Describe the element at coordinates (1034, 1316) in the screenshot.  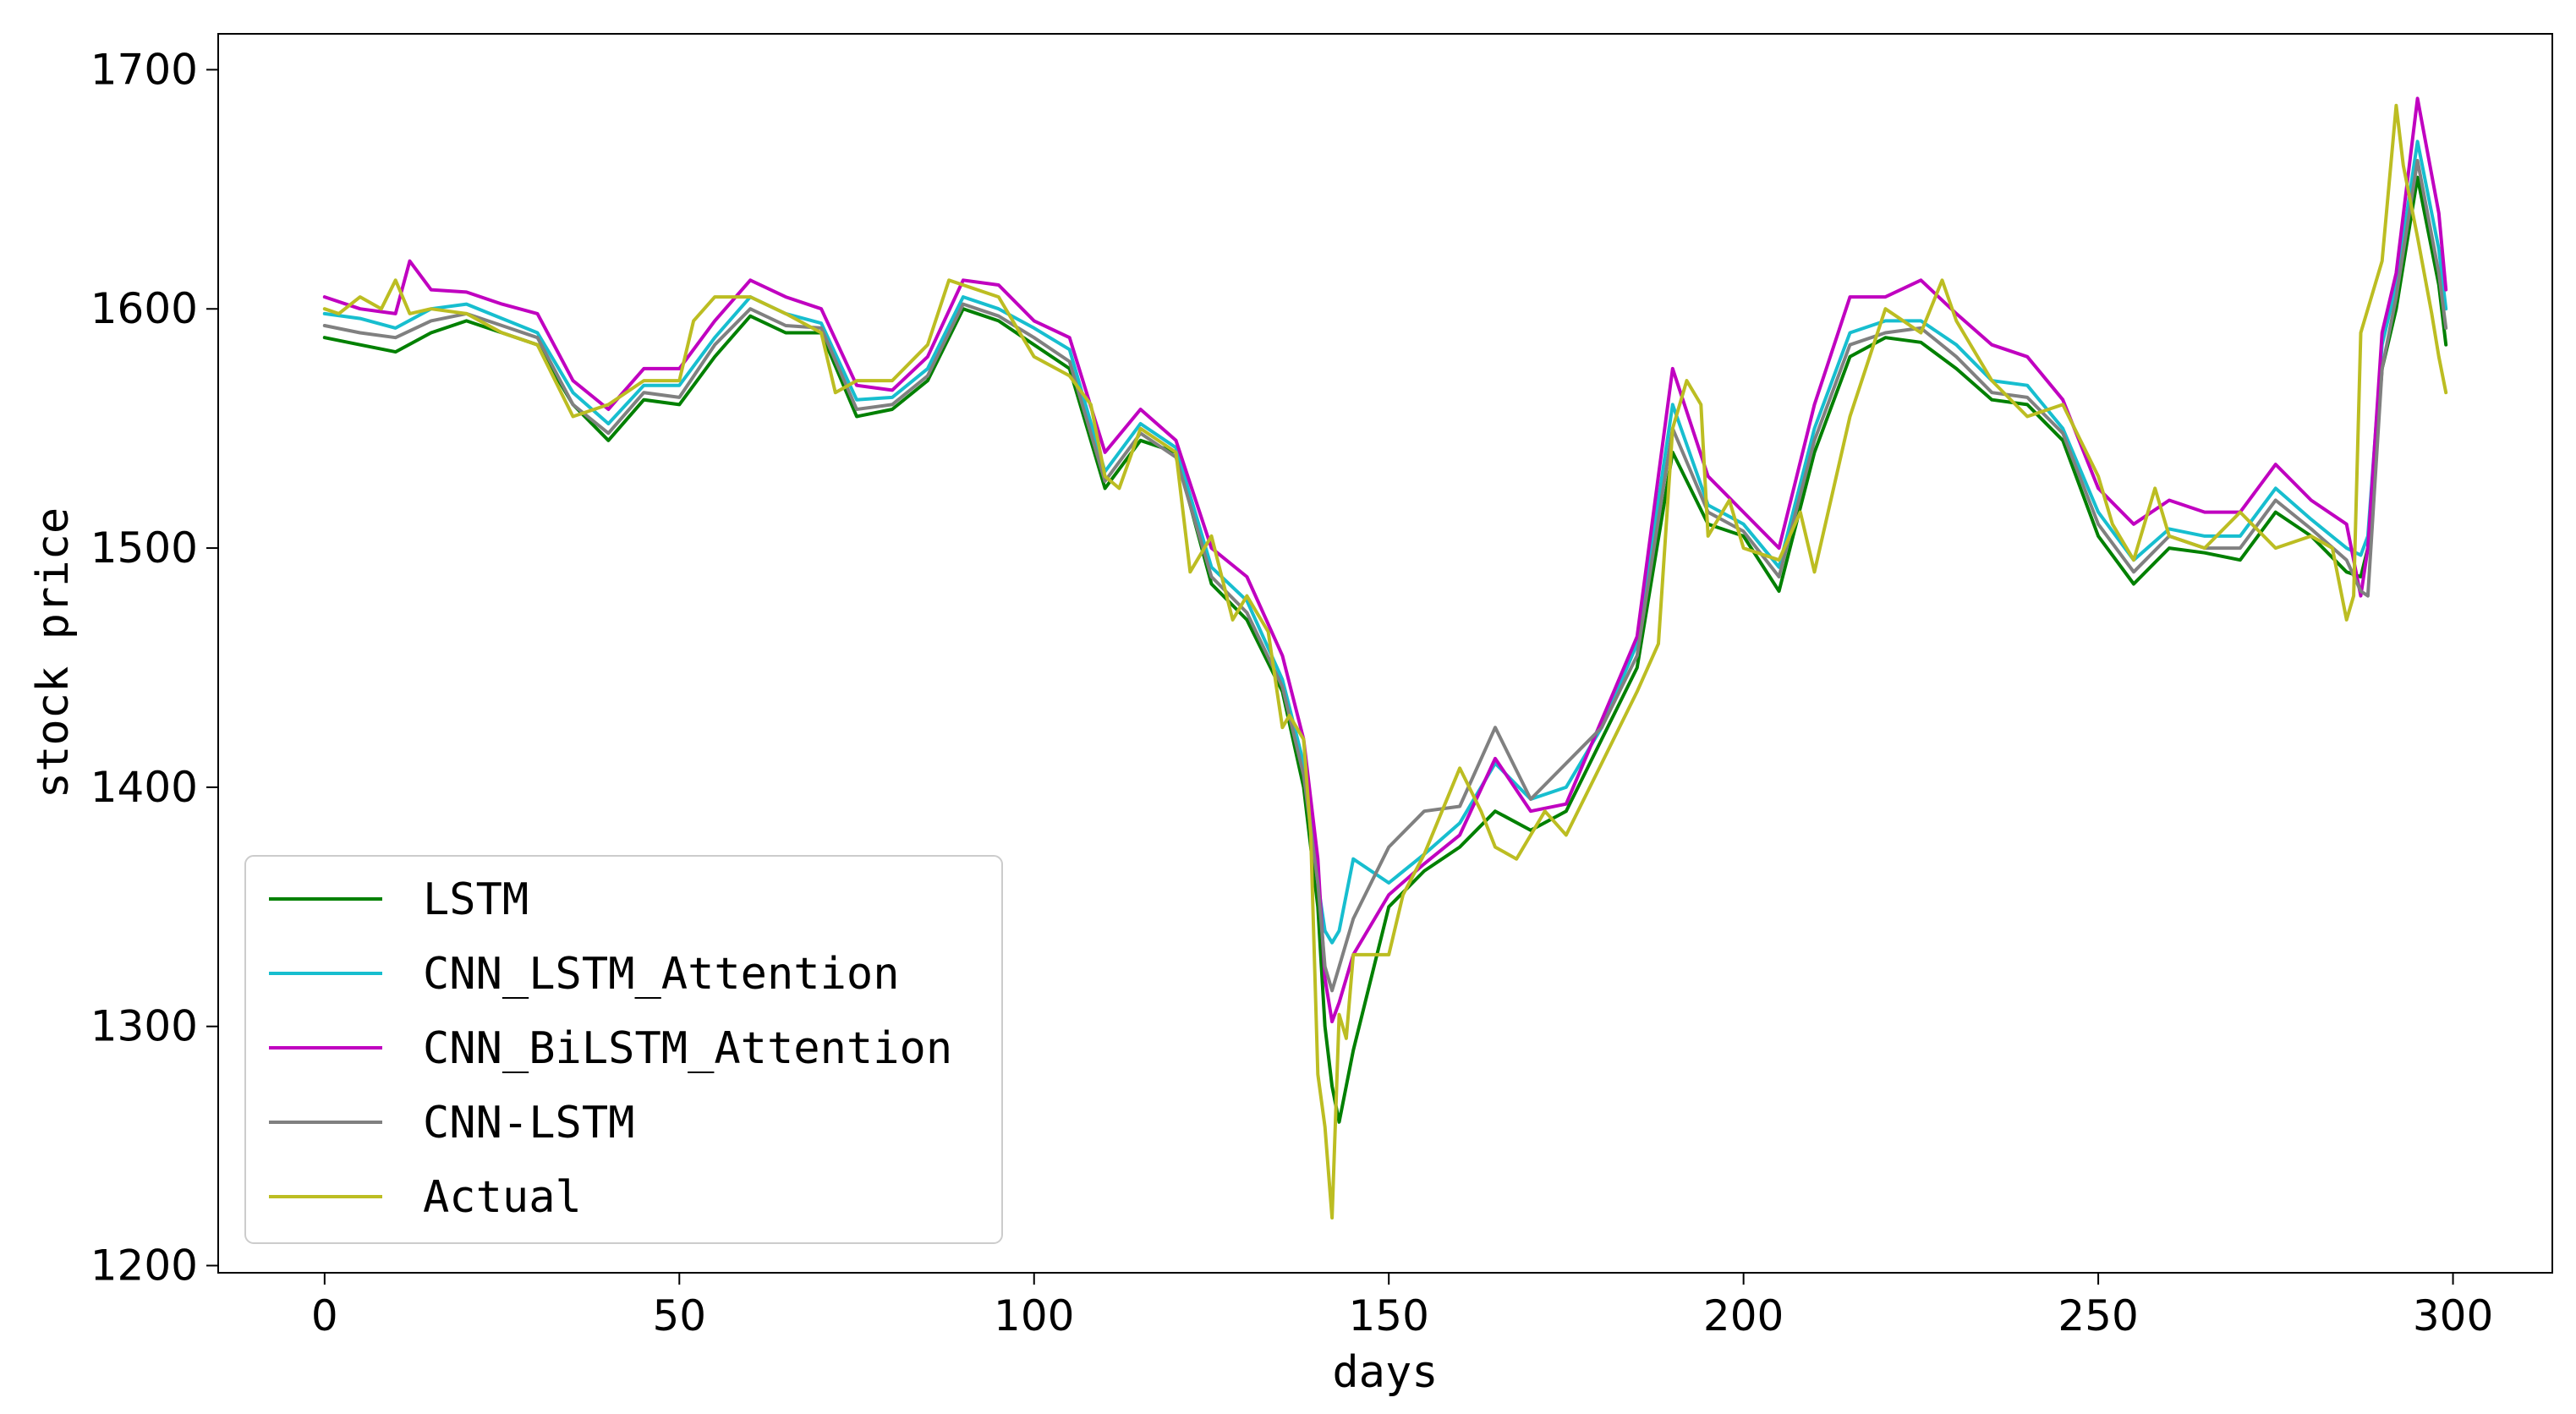
I see `x-tick-label: 100` at that location.